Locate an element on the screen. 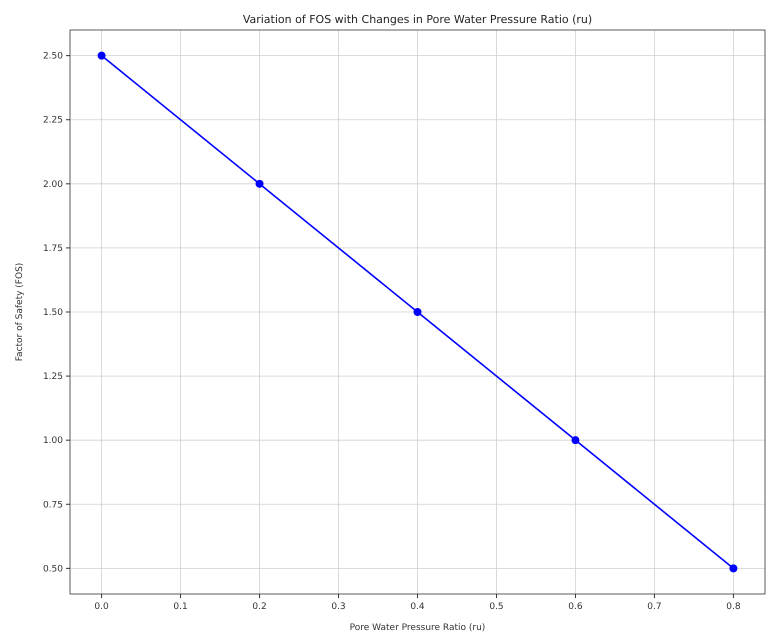  x-tick-label: 0.6 is located at coordinates (575, 607).